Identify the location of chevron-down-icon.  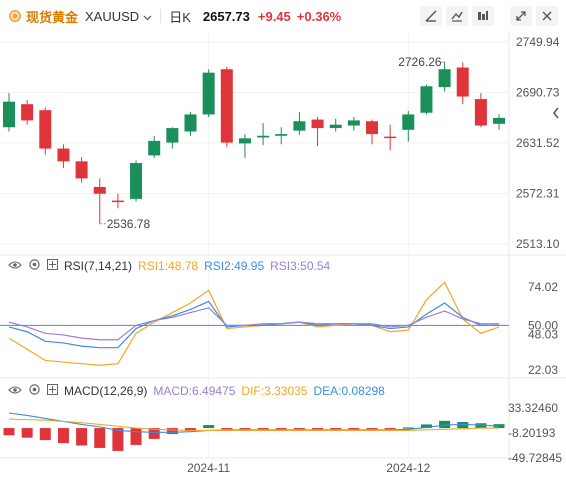
(147, 16).